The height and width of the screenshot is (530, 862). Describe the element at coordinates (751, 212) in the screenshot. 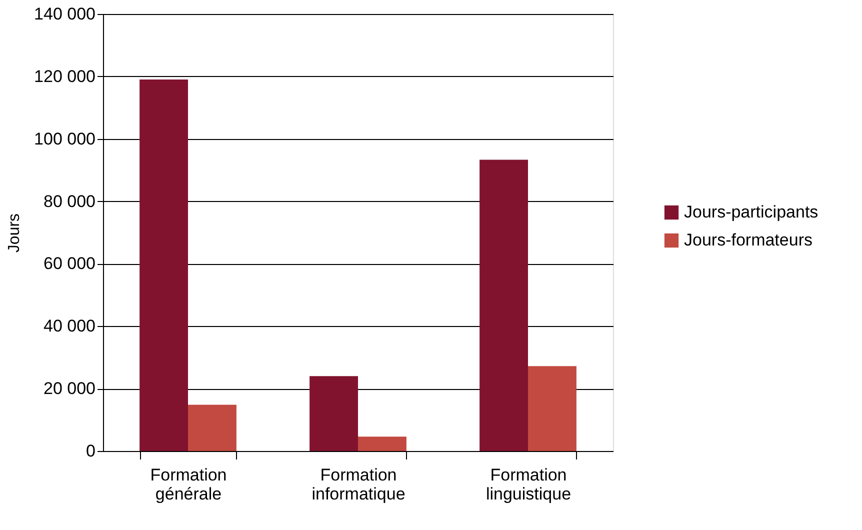

I see `legend-label: Jours-participants` at that location.